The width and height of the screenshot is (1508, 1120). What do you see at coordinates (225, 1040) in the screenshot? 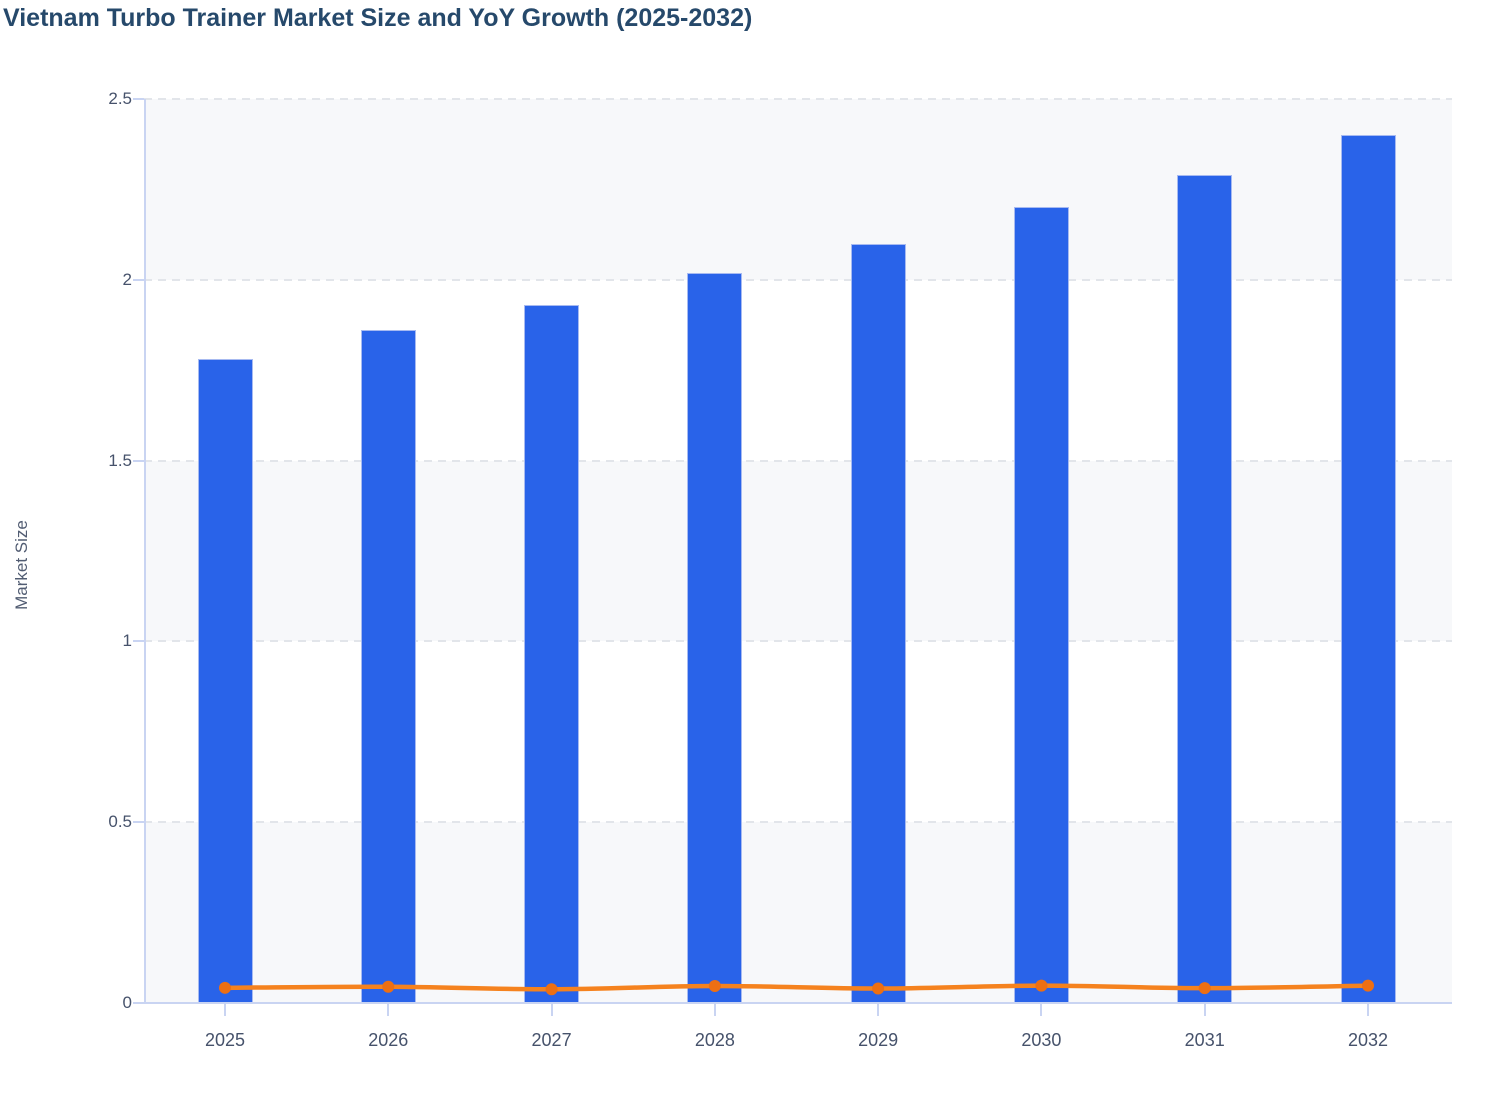
I see `x-tick-label: 2025` at bounding box center [225, 1040].